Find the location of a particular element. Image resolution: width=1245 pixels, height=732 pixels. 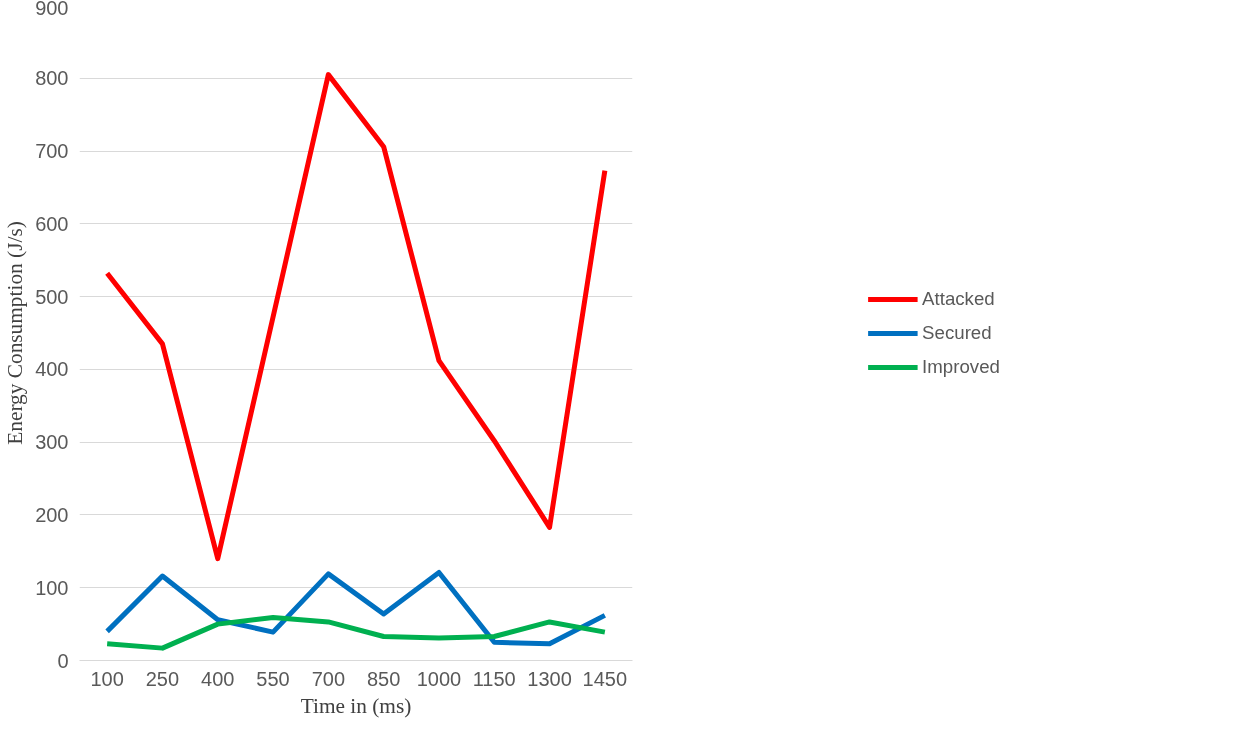

y-tick-label: 0 is located at coordinates (63, 660).